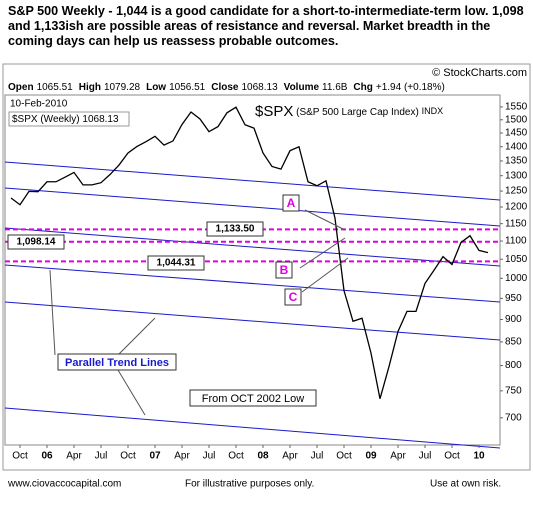  I want to click on symbol: $SPX, so click(274, 111).